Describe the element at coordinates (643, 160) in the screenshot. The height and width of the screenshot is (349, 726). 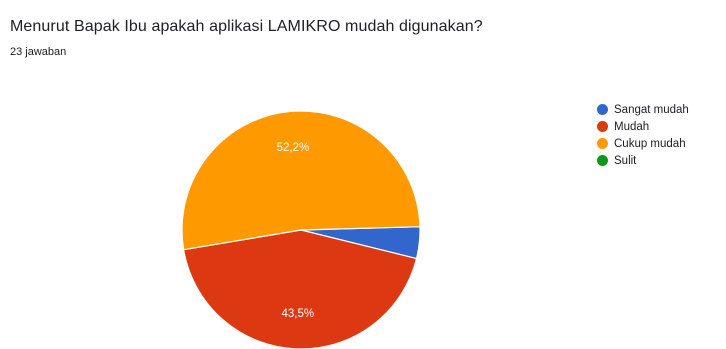
I see `legend-item-sulit: Sulit` at that location.